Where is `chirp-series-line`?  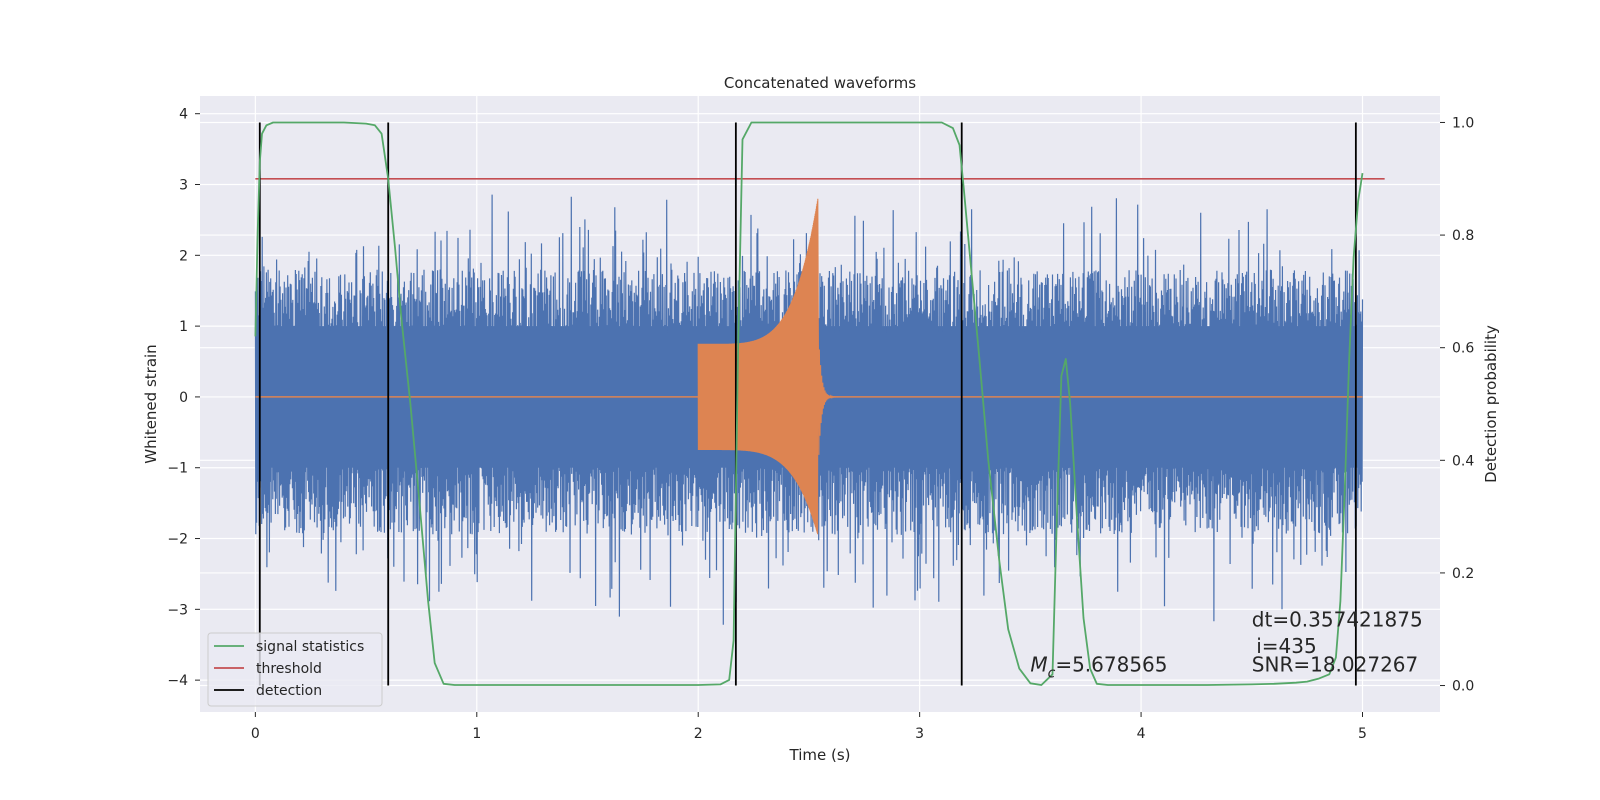 chirp-series-line is located at coordinates (768, 366).